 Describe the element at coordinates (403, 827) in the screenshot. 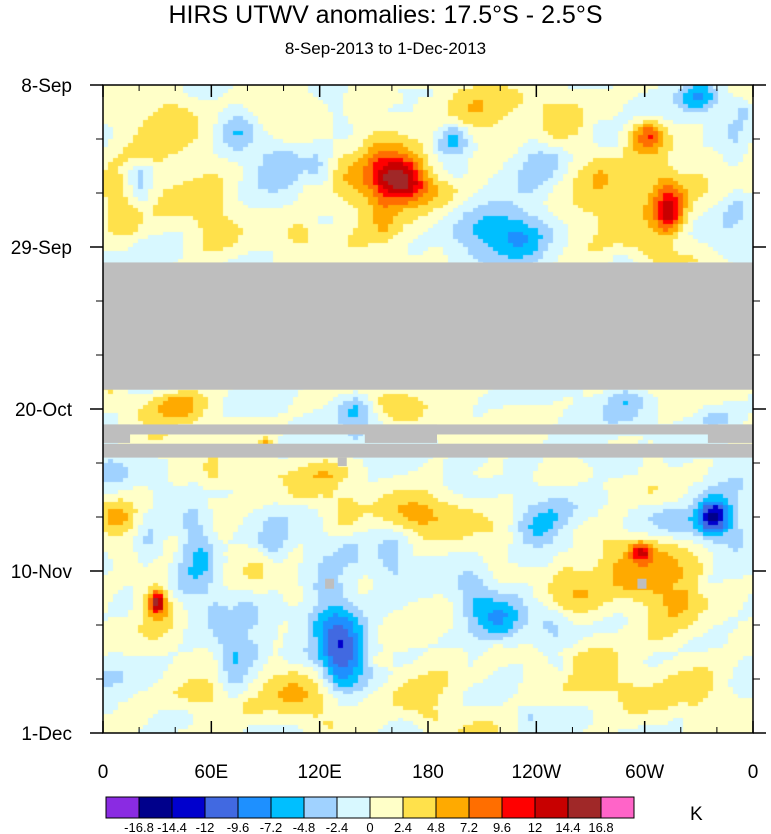

I see `colorbar-label: 2.4` at that location.